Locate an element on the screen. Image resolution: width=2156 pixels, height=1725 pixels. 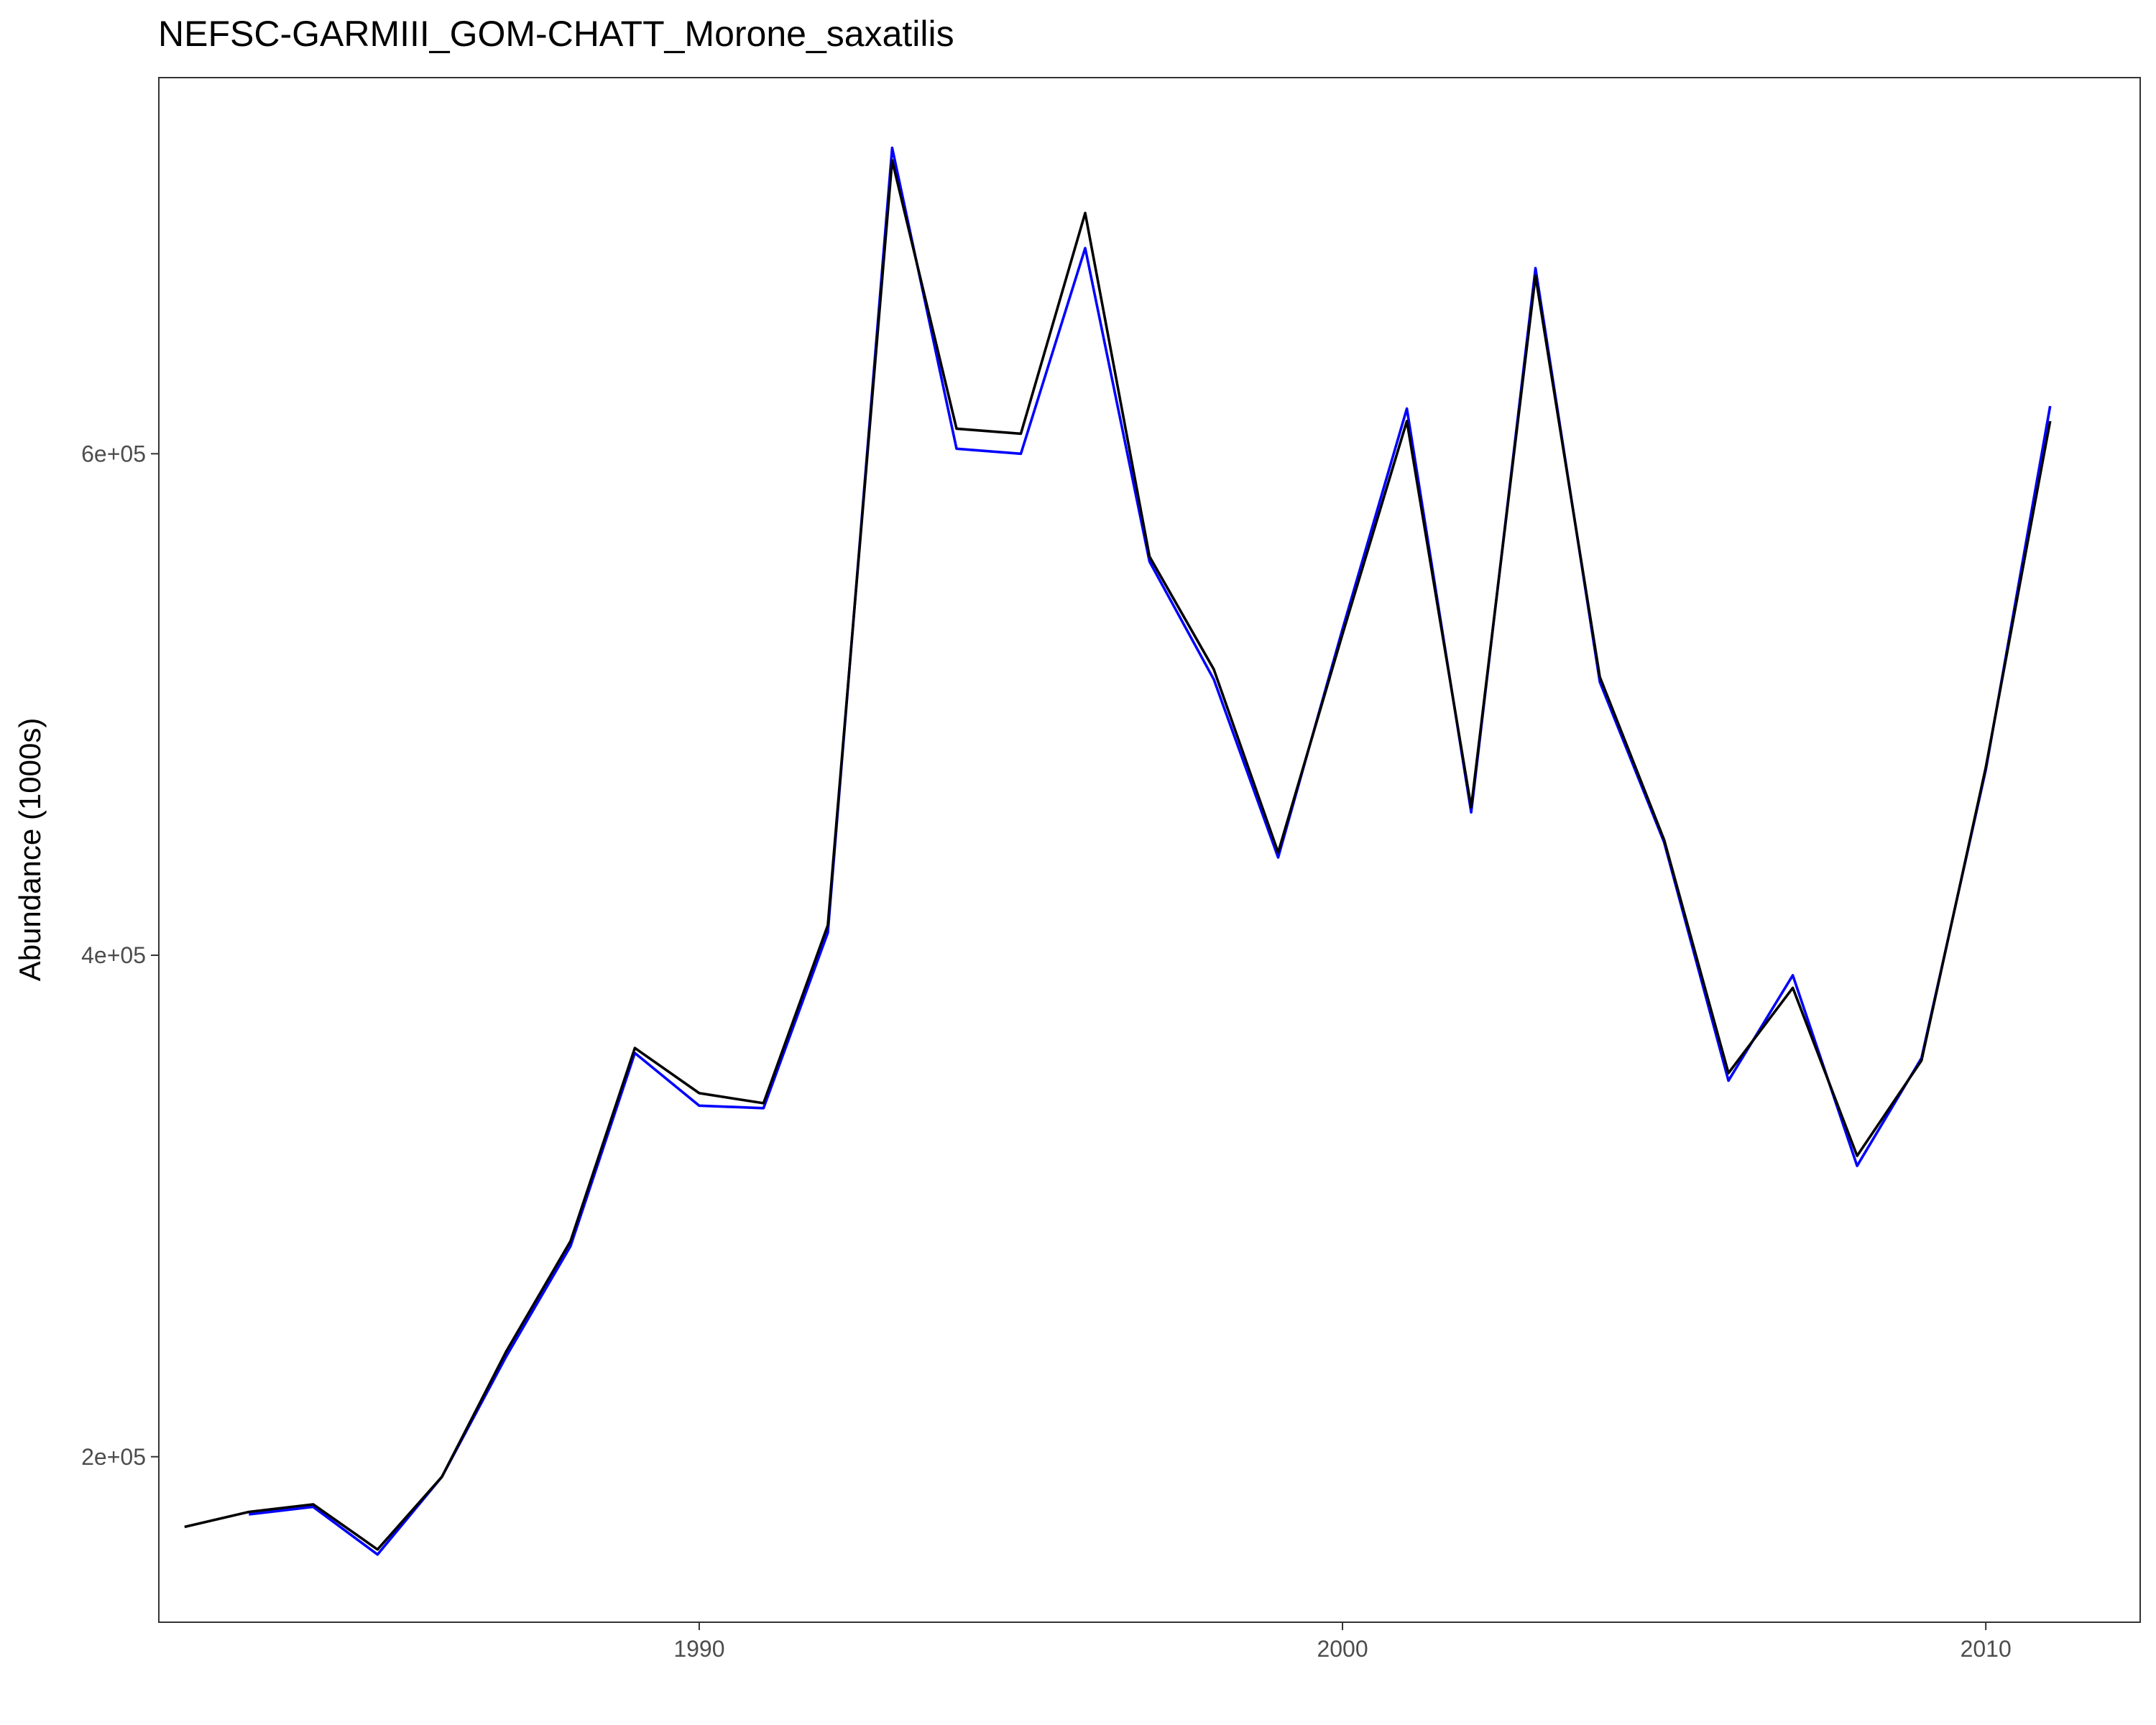
y-axis-title: Abundance (1000s) is located at coordinates (30, 850).